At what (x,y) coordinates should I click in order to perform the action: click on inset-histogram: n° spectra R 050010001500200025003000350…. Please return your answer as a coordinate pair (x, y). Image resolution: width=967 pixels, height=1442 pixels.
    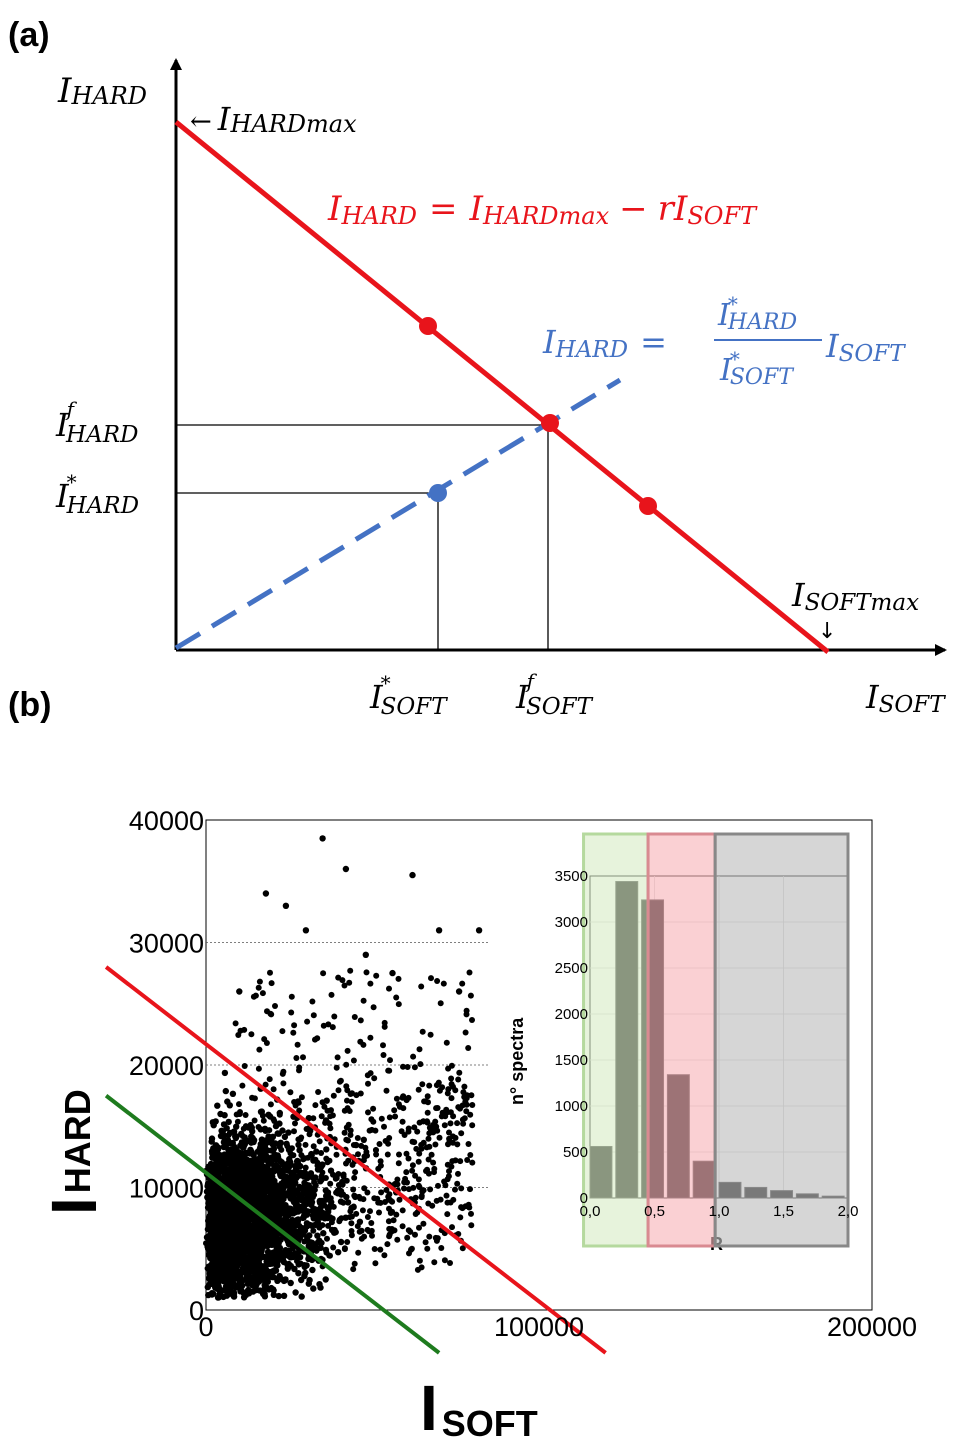
    Looking at the image, I should click on (685, 1042).